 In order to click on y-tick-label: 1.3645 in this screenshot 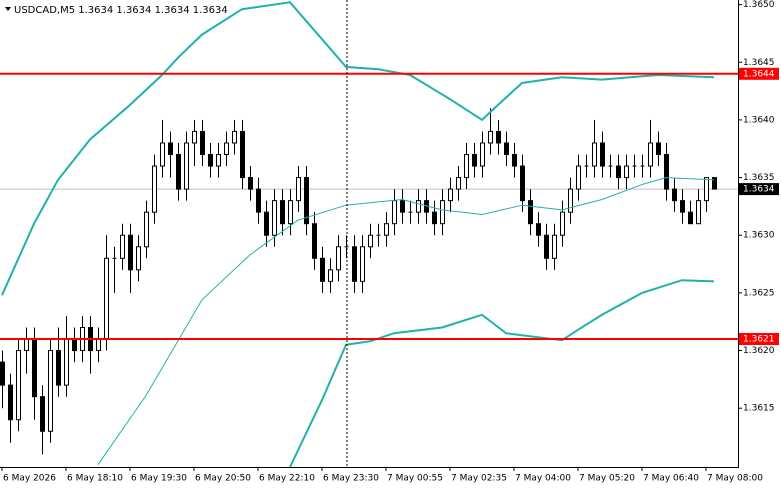, I will do `click(759, 63)`.